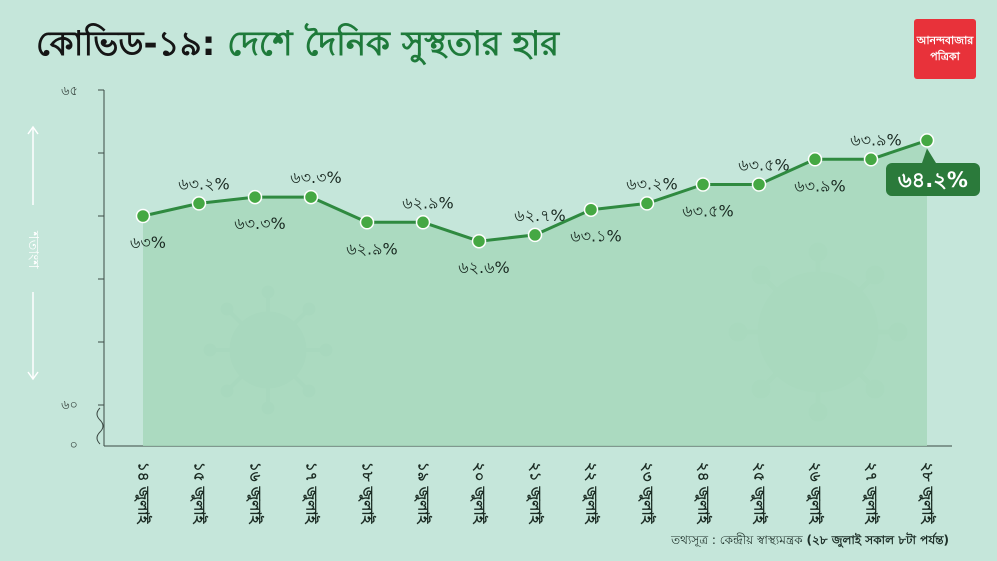  Describe the element at coordinates (945, 56) in the screenshot. I see `logo-line-2: পত্রিকা` at that location.